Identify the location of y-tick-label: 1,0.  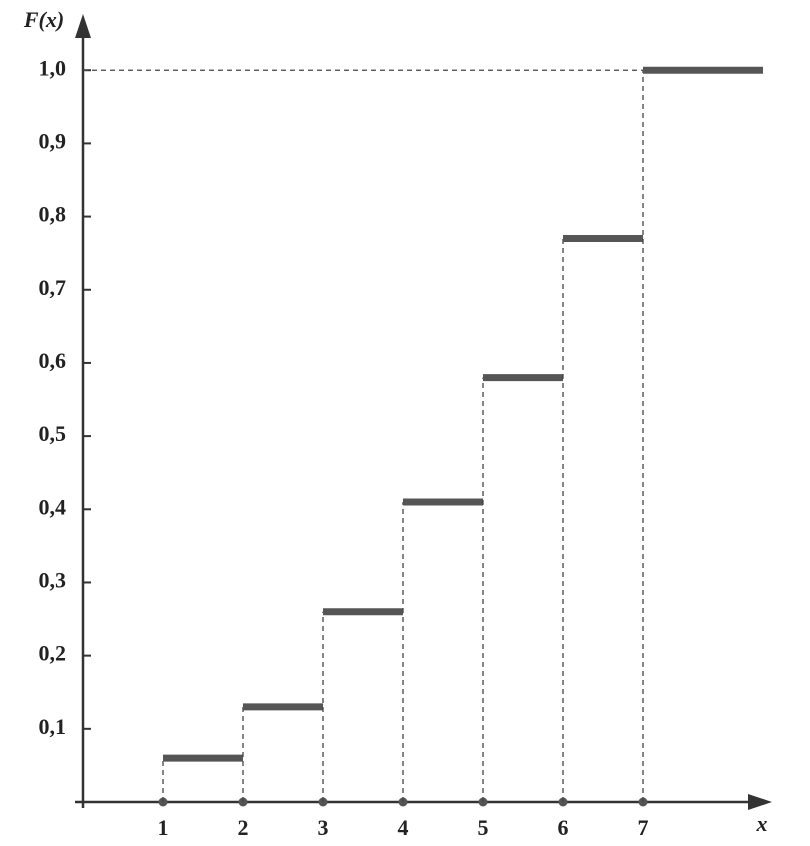
(53, 67).